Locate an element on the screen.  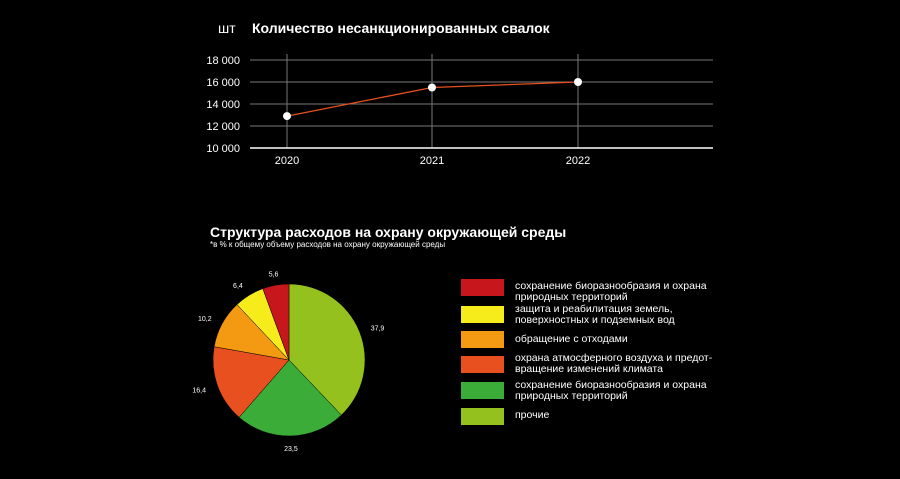
y-tick-label: 10 000 is located at coordinates (223, 149).